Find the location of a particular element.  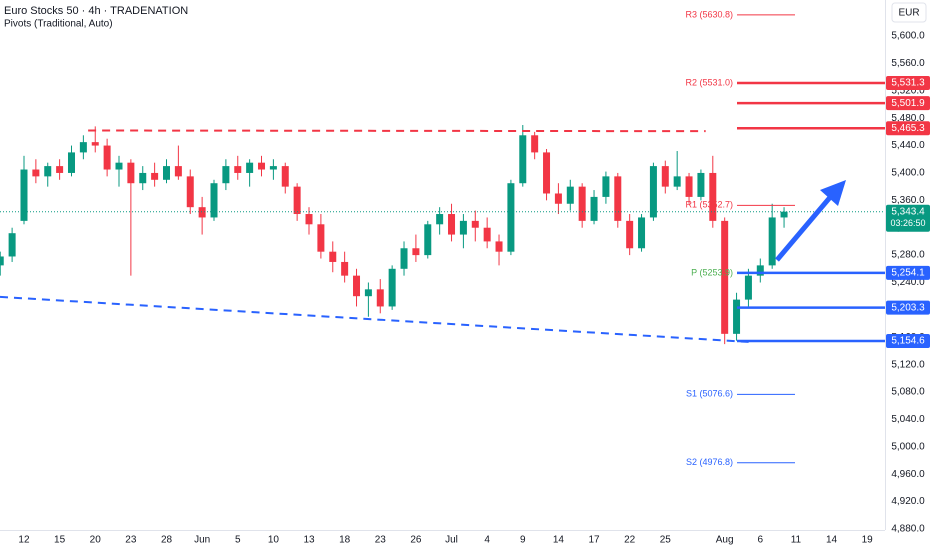

x-tick-label: 26 is located at coordinates (416, 540).